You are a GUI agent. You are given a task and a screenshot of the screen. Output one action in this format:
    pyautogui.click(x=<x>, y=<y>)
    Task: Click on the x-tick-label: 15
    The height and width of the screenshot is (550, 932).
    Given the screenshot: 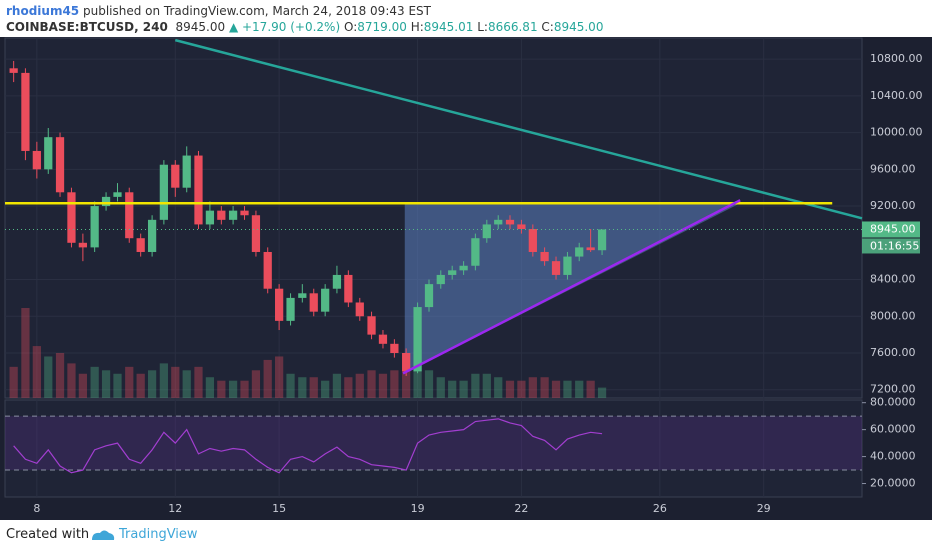 What is the action you would take?
    pyautogui.click(x=279, y=508)
    